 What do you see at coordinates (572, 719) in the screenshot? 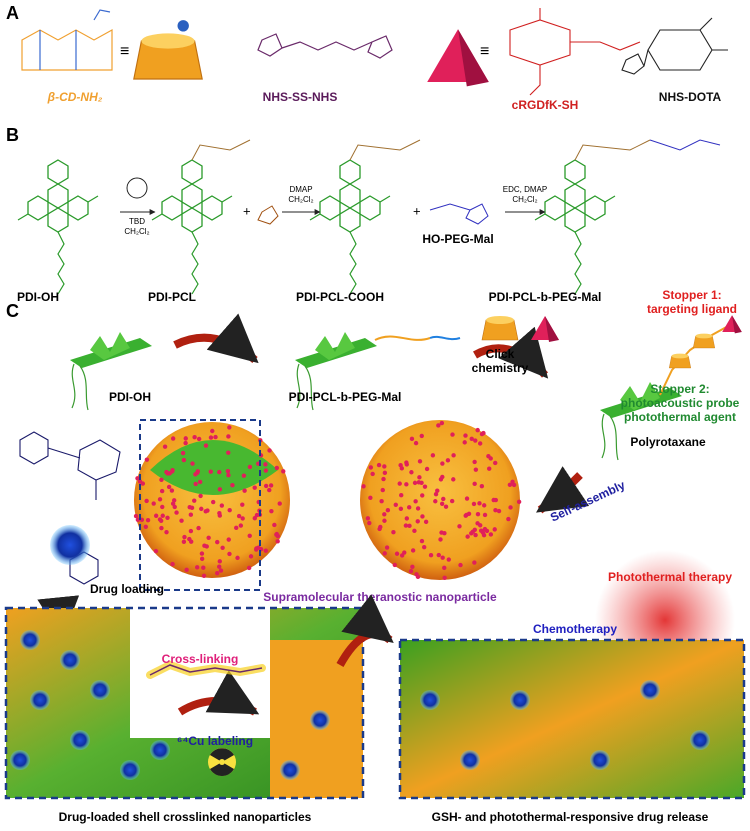
I see `release-box` at bounding box center [572, 719].